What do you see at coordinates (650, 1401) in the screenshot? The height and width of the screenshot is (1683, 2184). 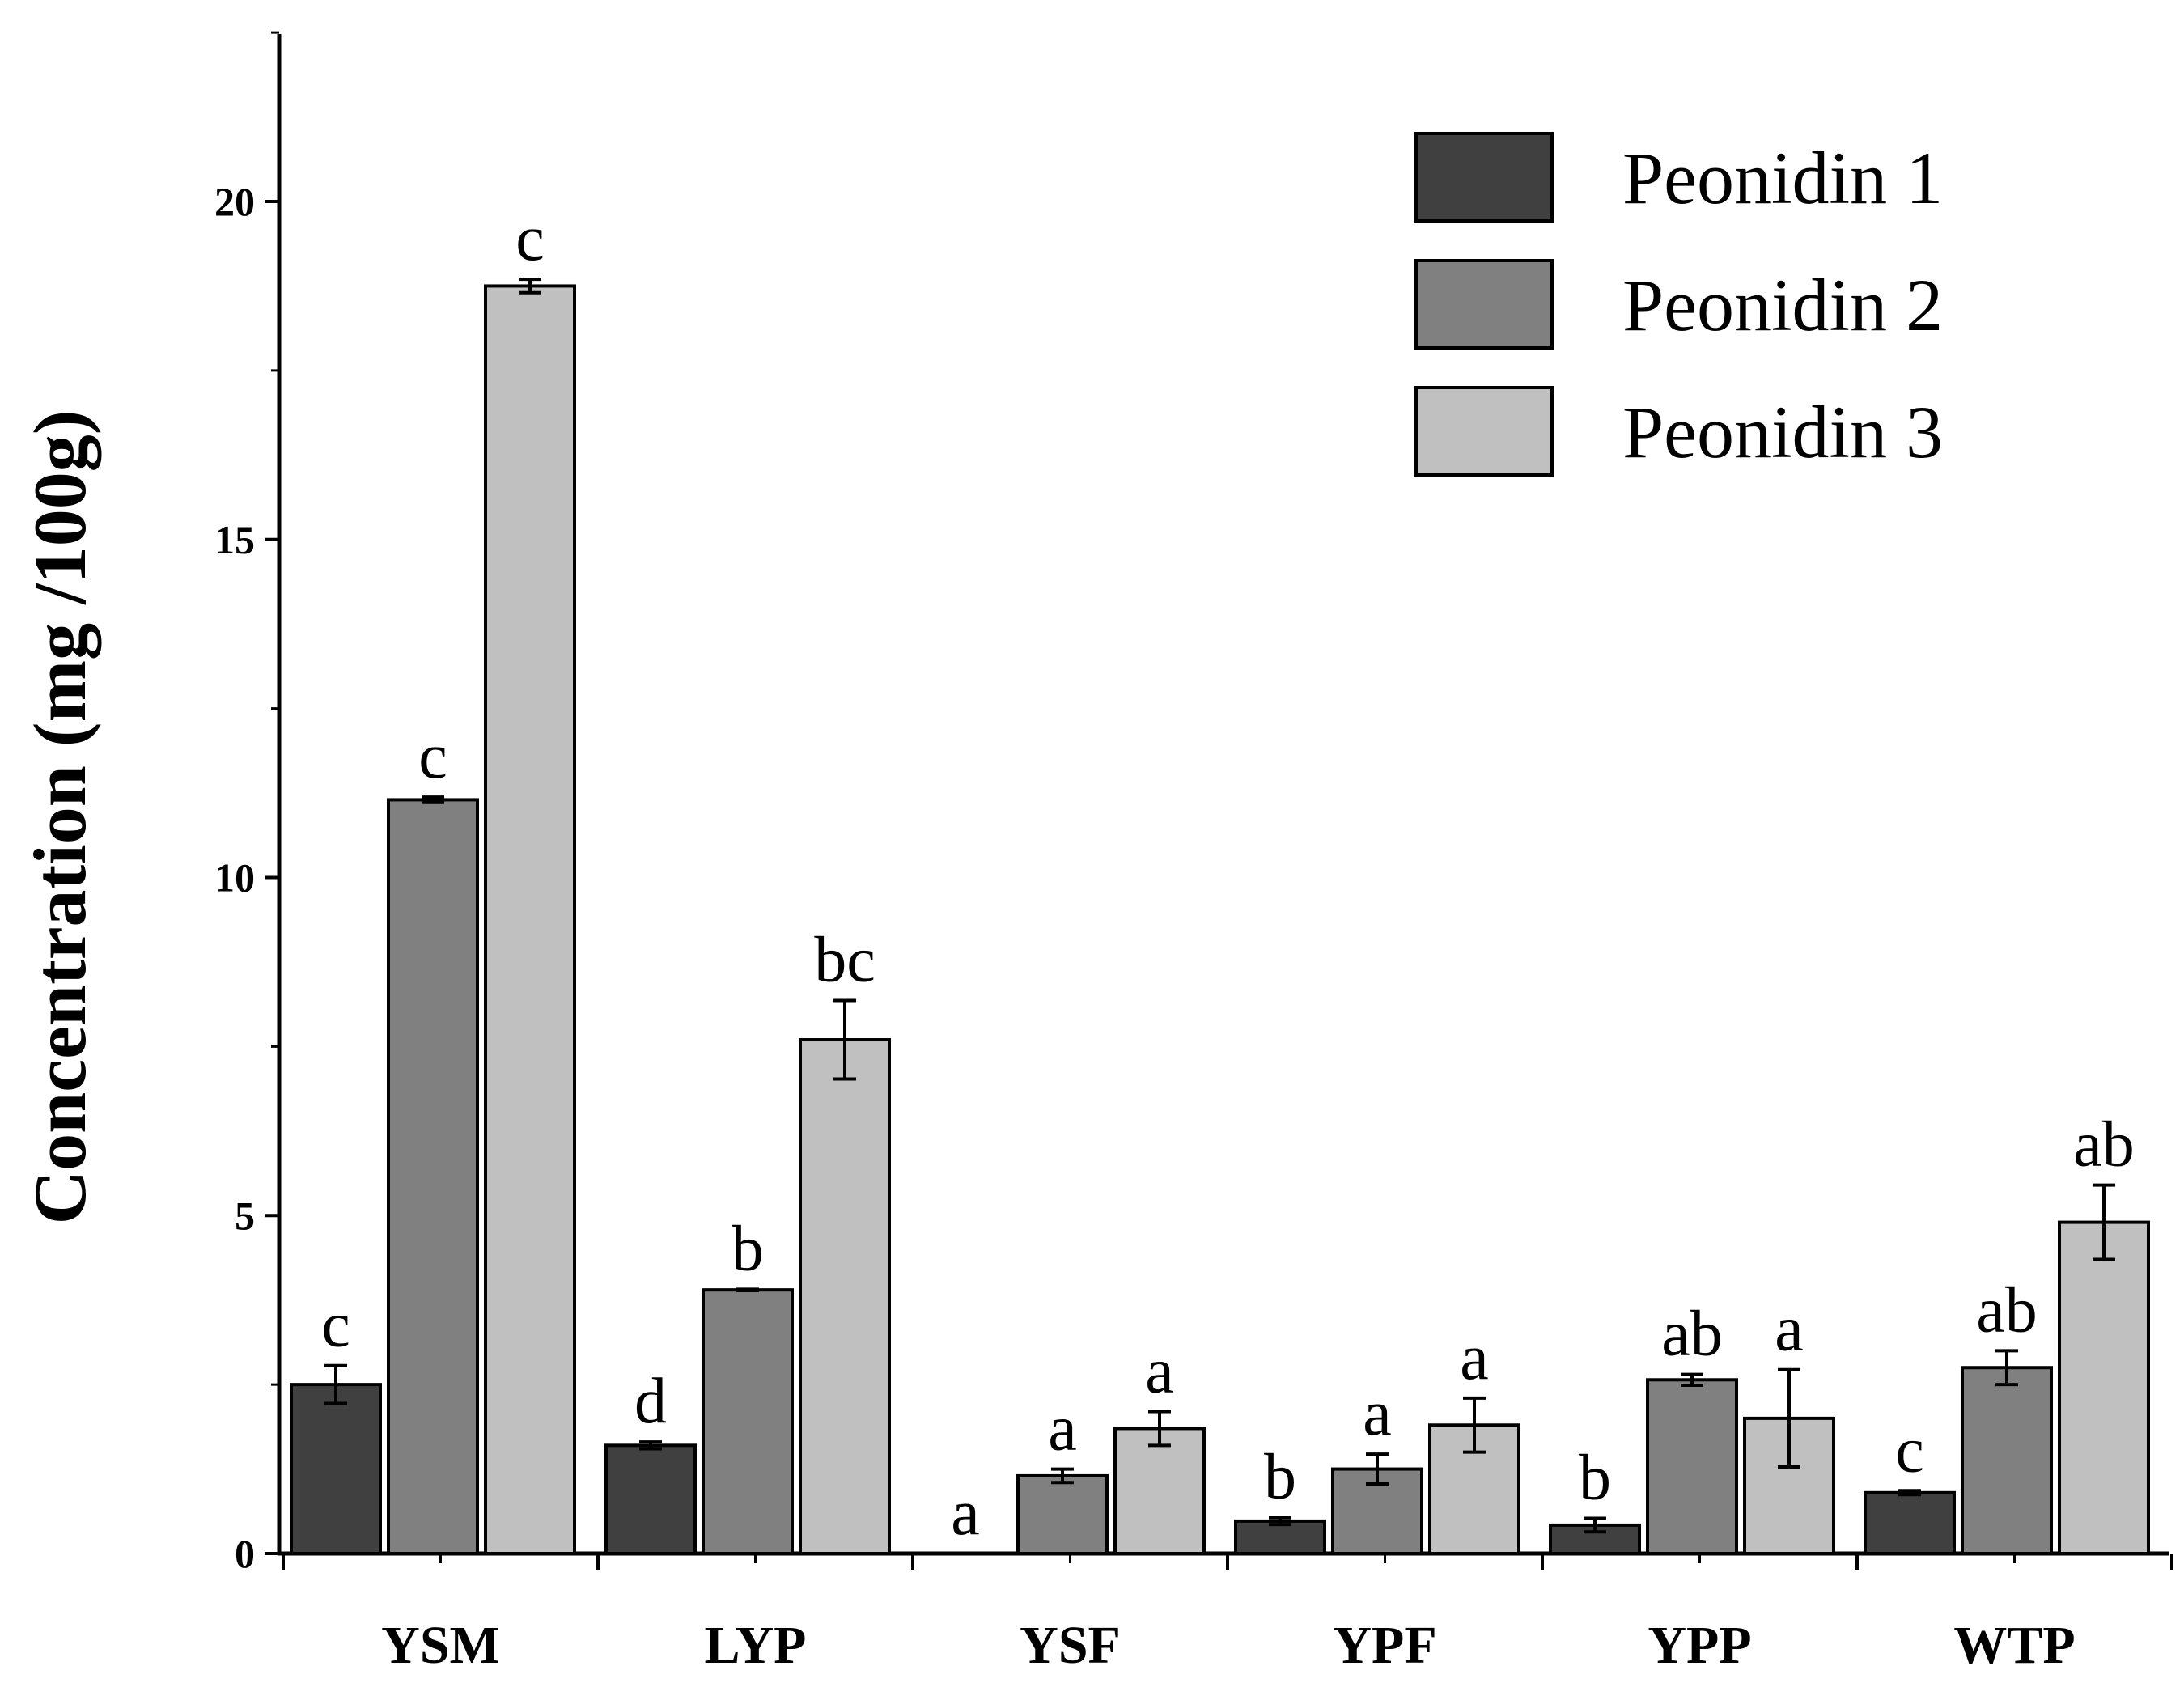 I see `significance-label: d` at bounding box center [650, 1401].